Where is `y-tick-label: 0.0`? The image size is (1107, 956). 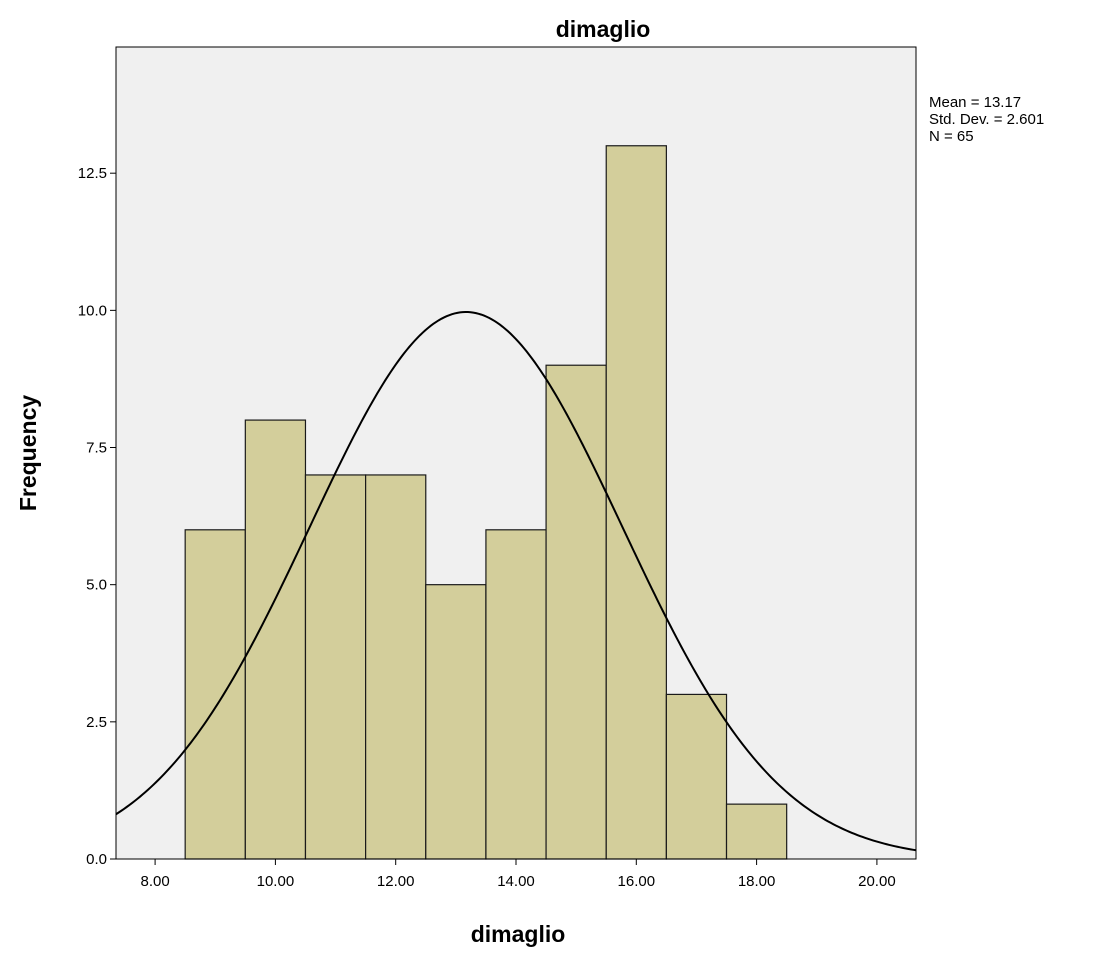 y-tick-label: 0.0 is located at coordinates (96, 859).